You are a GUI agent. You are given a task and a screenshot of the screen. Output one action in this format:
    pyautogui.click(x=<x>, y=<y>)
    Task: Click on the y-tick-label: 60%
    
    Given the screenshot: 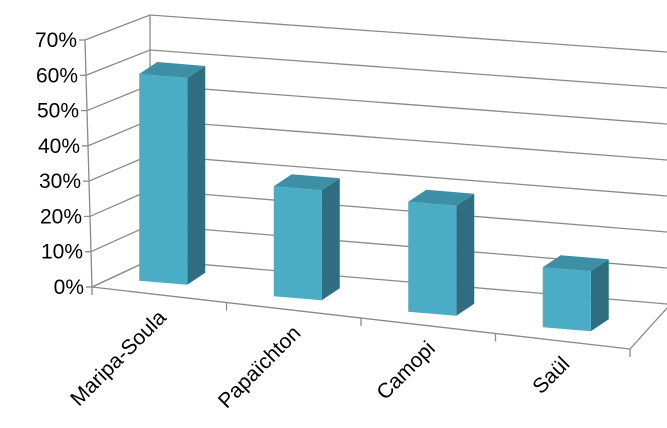 What is the action you would take?
    pyautogui.click(x=57, y=75)
    